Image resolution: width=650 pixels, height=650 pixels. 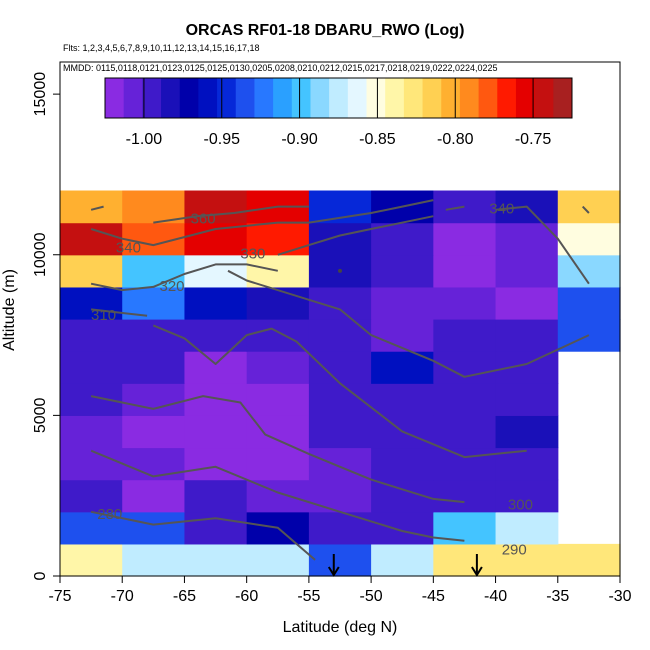 What do you see at coordinates (495, 596) in the screenshot?
I see `x-tick-label: -40` at bounding box center [495, 596].